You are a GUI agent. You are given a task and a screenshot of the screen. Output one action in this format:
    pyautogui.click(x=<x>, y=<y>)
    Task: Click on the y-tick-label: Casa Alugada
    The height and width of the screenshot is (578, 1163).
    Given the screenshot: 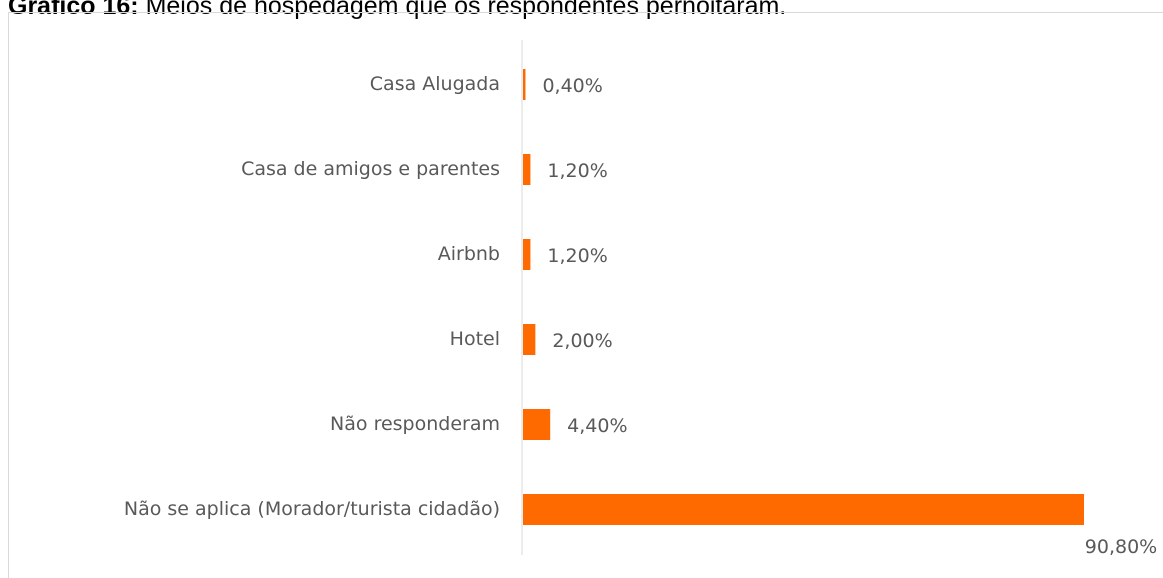 What is the action you would take?
    pyautogui.click(x=435, y=84)
    